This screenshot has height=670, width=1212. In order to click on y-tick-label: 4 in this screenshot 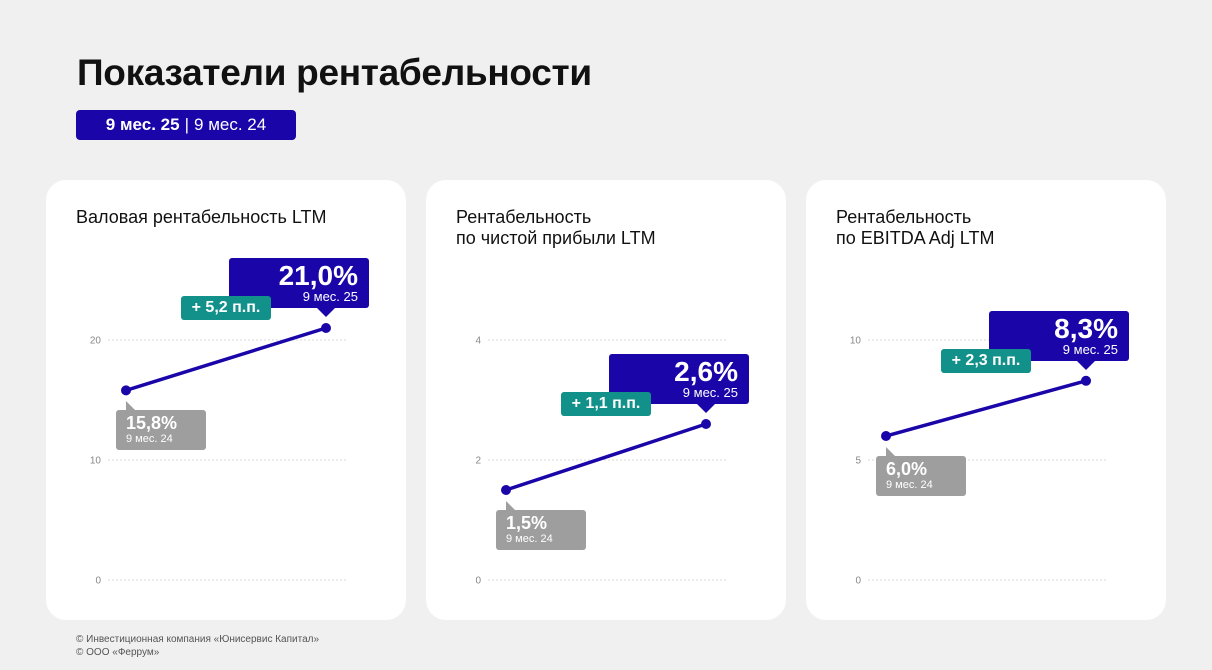, I will do `click(478, 341)`.